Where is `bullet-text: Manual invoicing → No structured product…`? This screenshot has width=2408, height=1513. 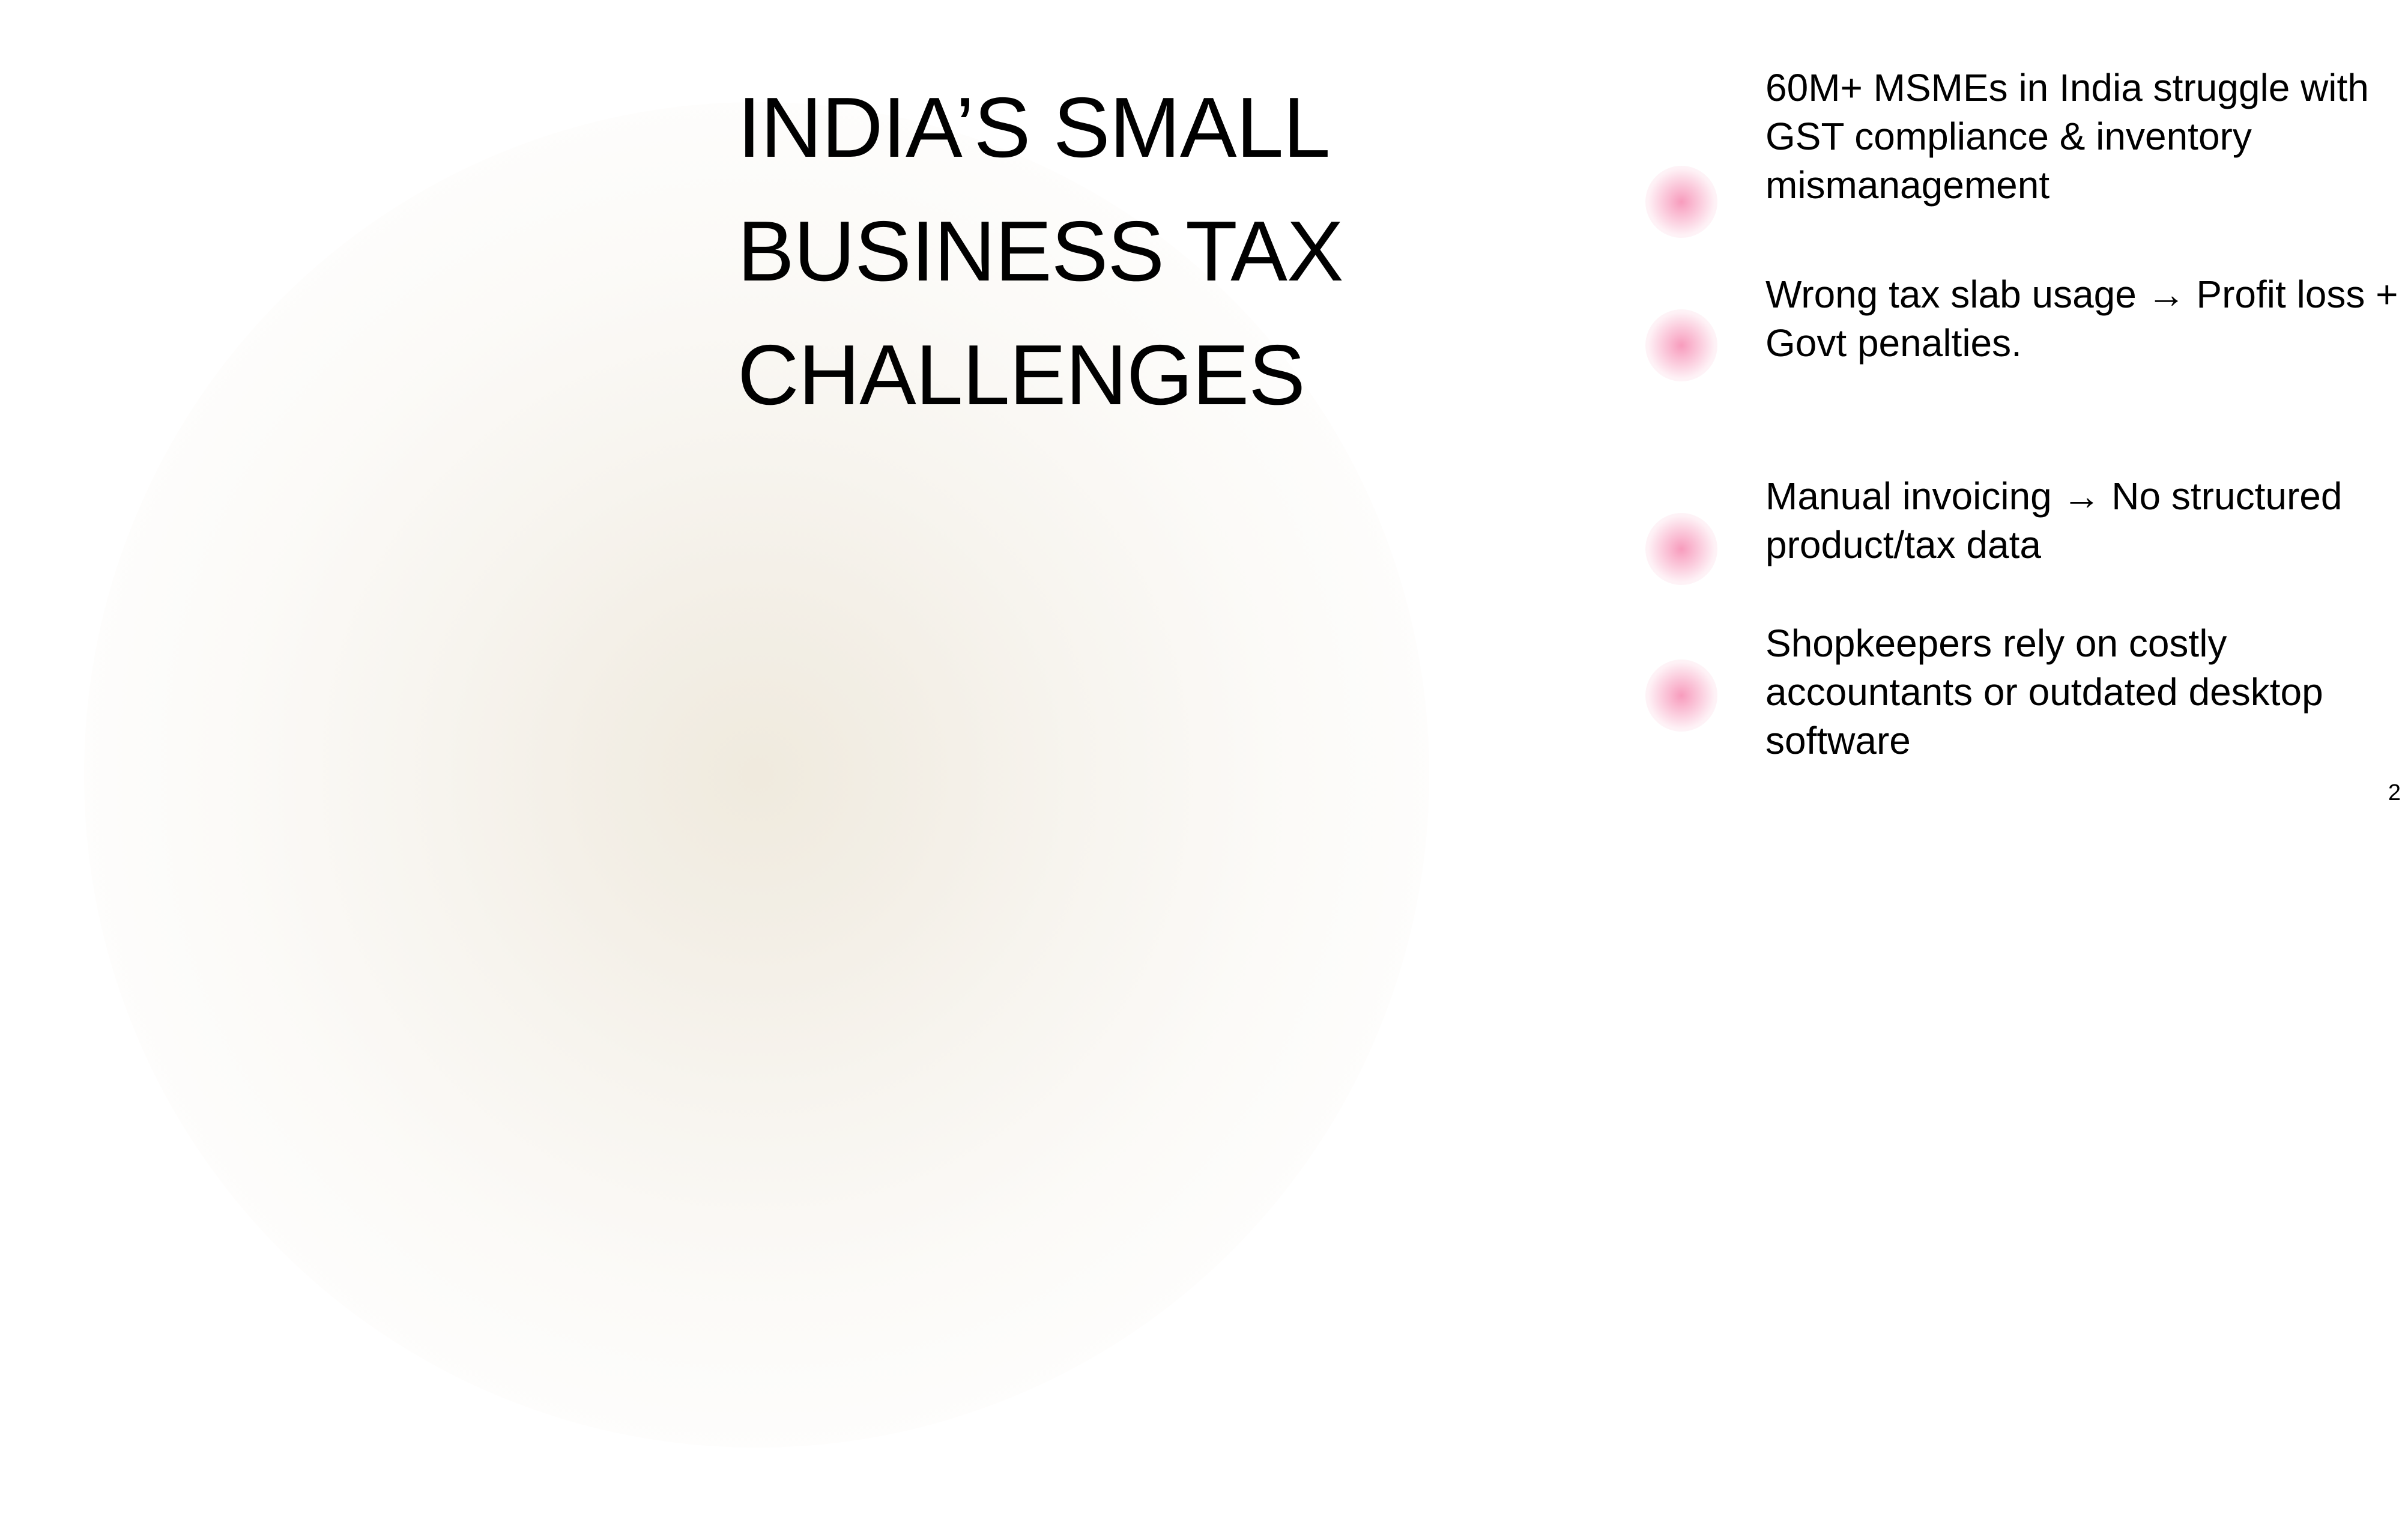
bullet-text: Manual invoicing → No structured product… is located at coordinates (2054, 520).